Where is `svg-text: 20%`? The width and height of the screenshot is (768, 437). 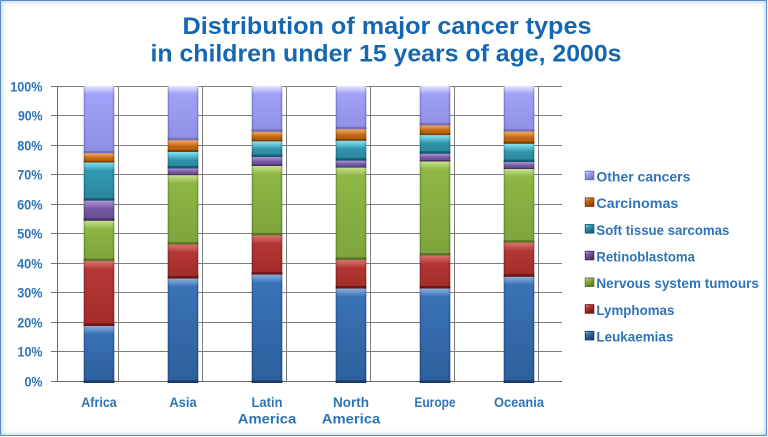
svg-text: 20% is located at coordinates (30, 323).